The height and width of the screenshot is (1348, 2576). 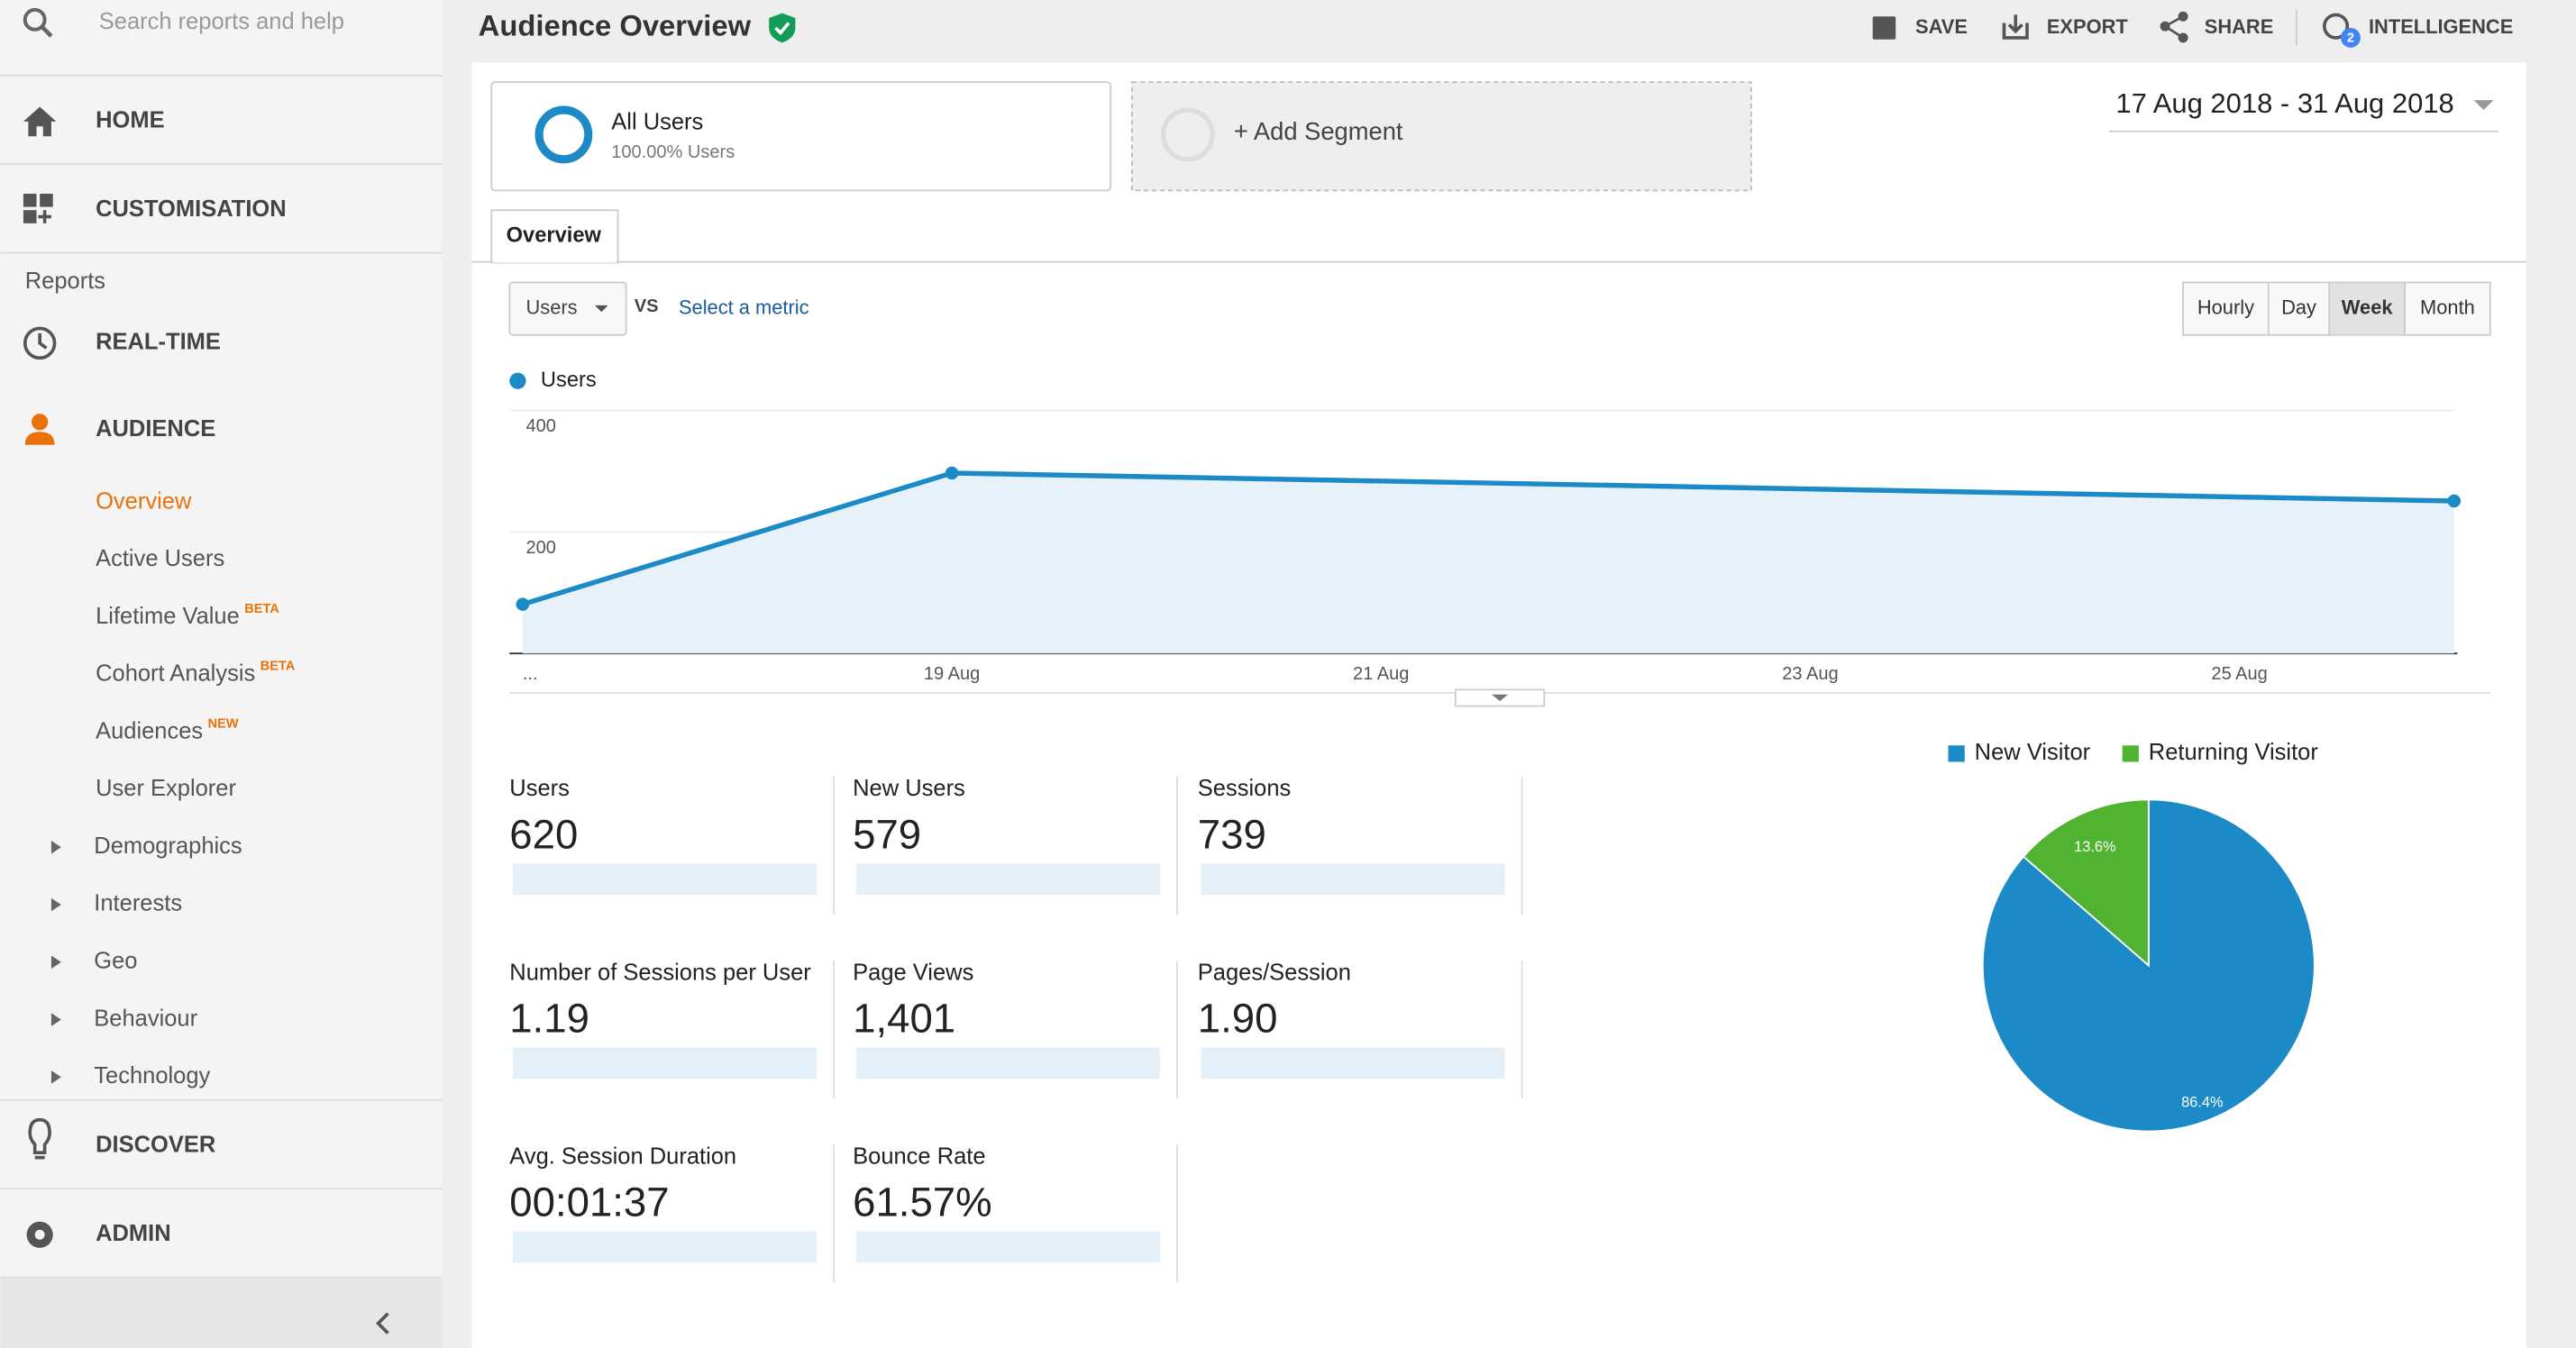 I want to click on pie-label: 86.4%, so click(x=2202, y=1102).